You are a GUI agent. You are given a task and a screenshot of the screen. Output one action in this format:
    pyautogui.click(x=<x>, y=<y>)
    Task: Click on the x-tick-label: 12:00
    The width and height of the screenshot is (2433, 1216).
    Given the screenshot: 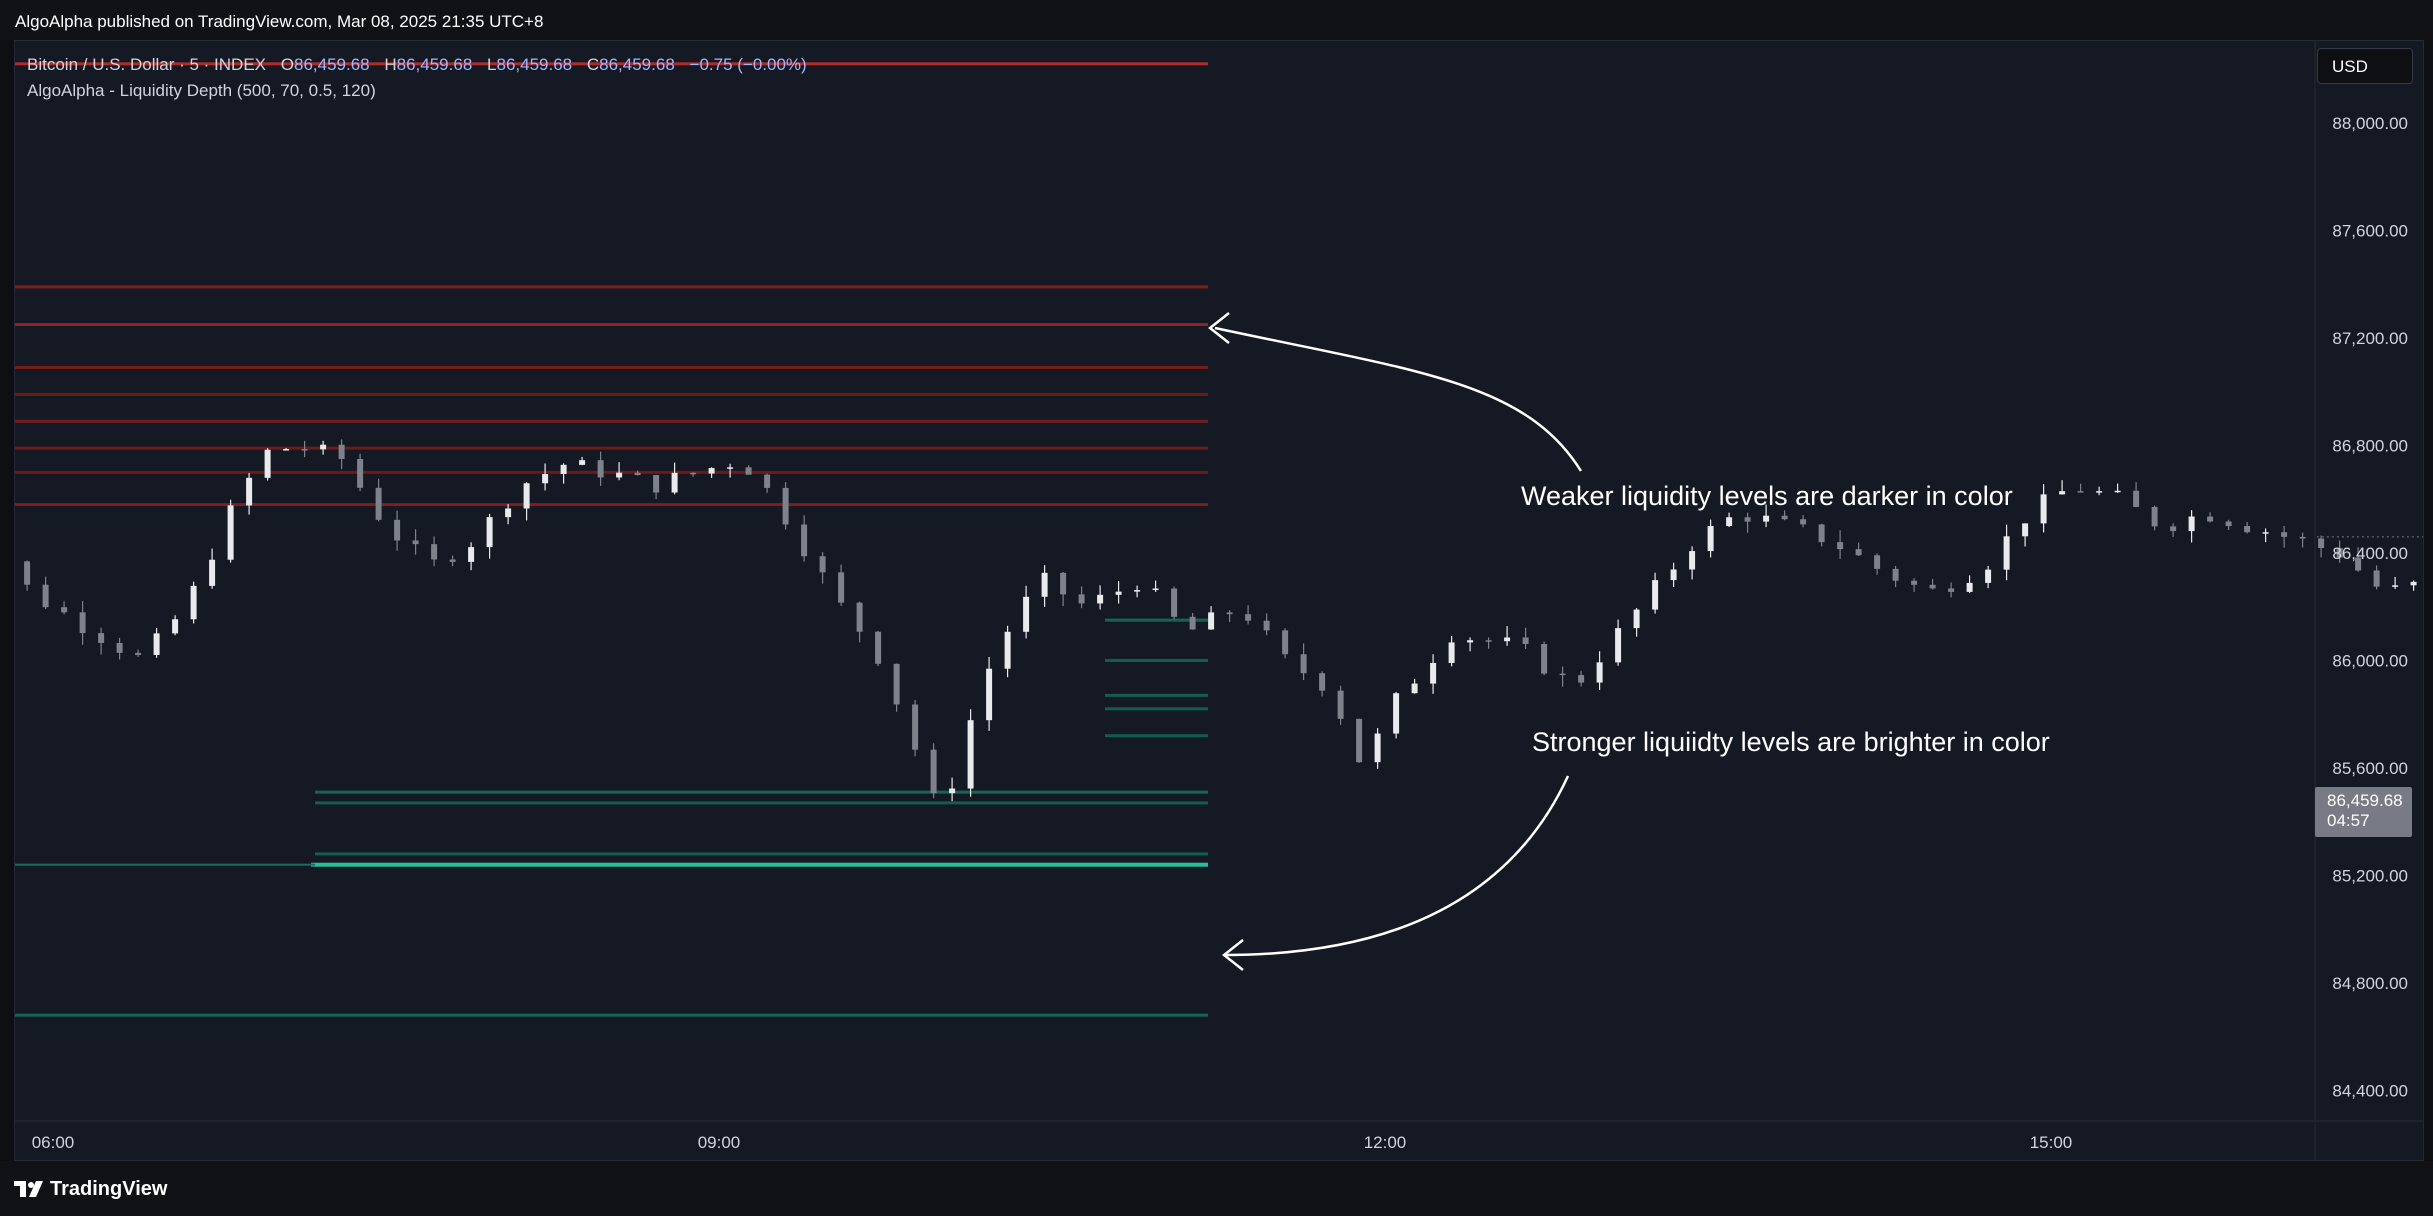 What is the action you would take?
    pyautogui.click(x=1385, y=1142)
    